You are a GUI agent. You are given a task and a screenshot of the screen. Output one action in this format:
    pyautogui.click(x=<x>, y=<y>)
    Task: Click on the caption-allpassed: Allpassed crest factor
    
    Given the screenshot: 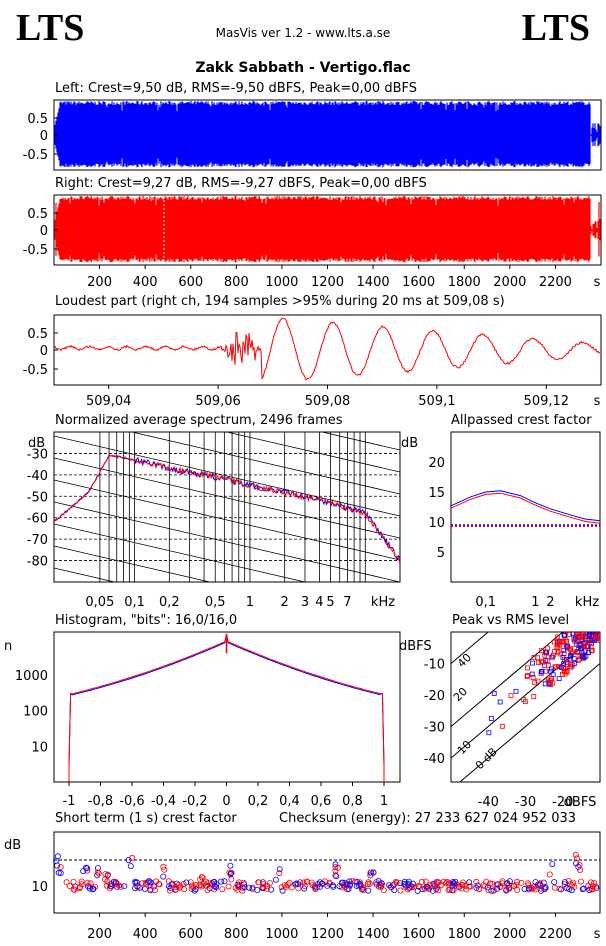 What is the action you would take?
    pyautogui.click(x=521, y=420)
    